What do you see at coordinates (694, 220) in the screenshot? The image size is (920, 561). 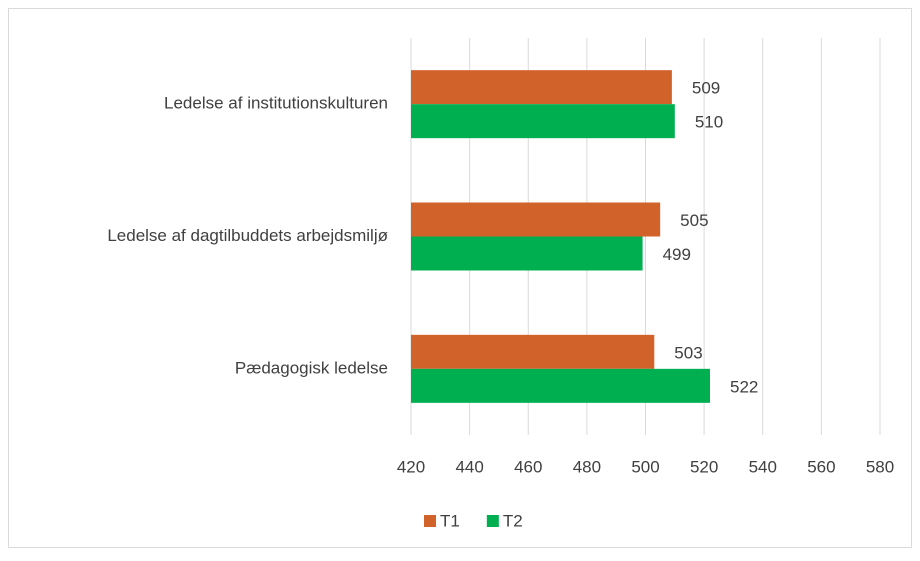 I see `value-label: 505` at bounding box center [694, 220].